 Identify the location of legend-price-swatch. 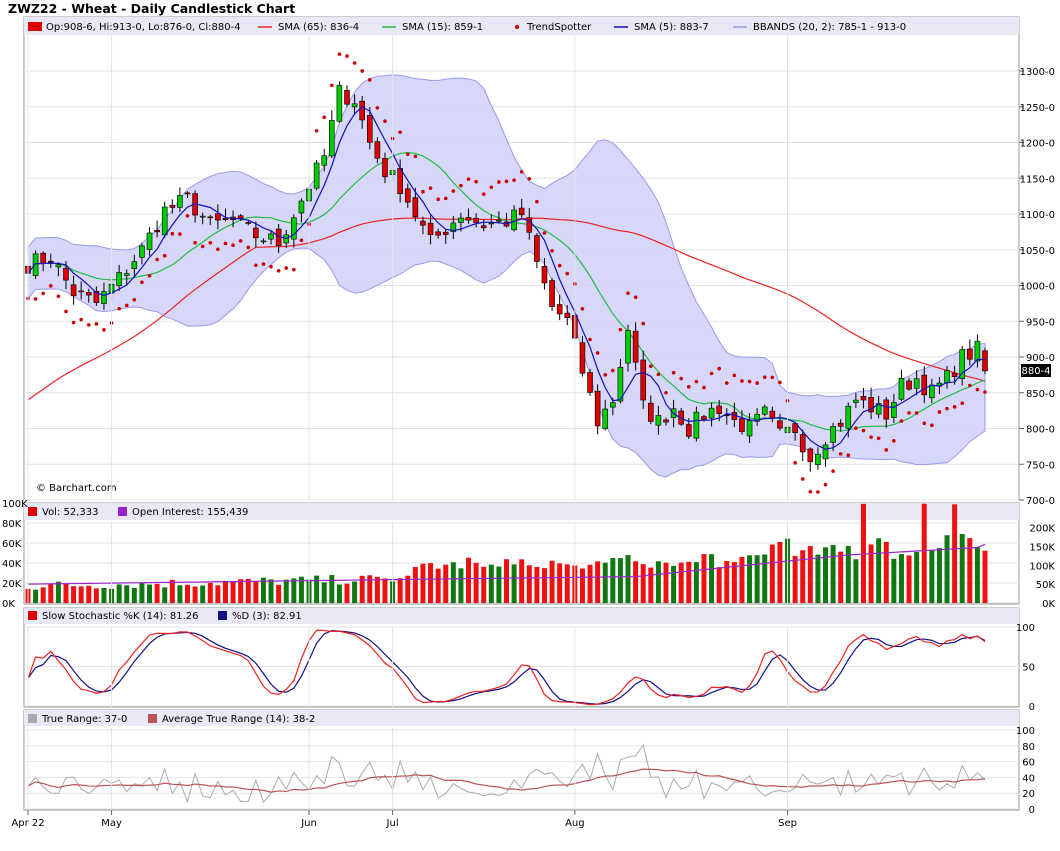
(35, 26).